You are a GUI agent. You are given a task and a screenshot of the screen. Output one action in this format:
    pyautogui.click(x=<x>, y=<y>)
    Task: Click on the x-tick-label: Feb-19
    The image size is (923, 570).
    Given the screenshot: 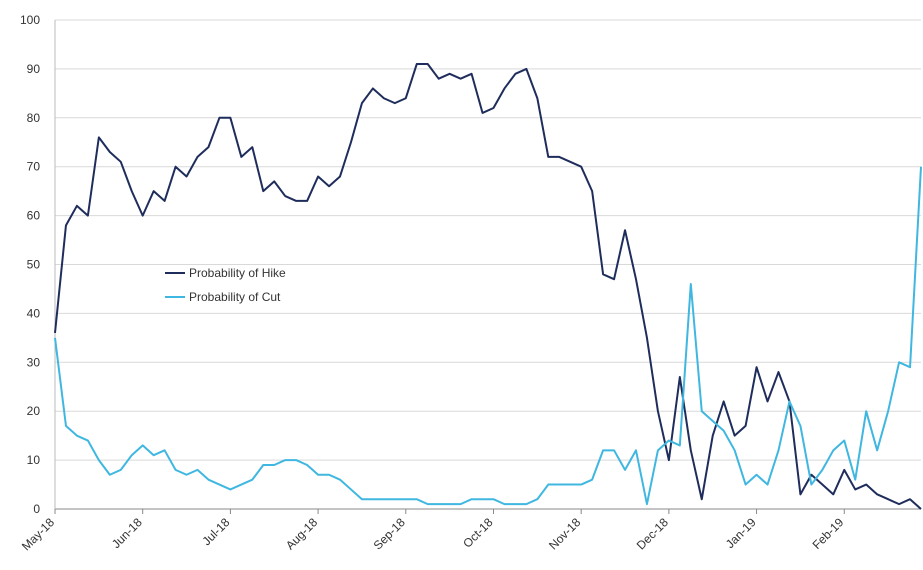 What is the action you would take?
    pyautogui.click(x=828, y=533)
    